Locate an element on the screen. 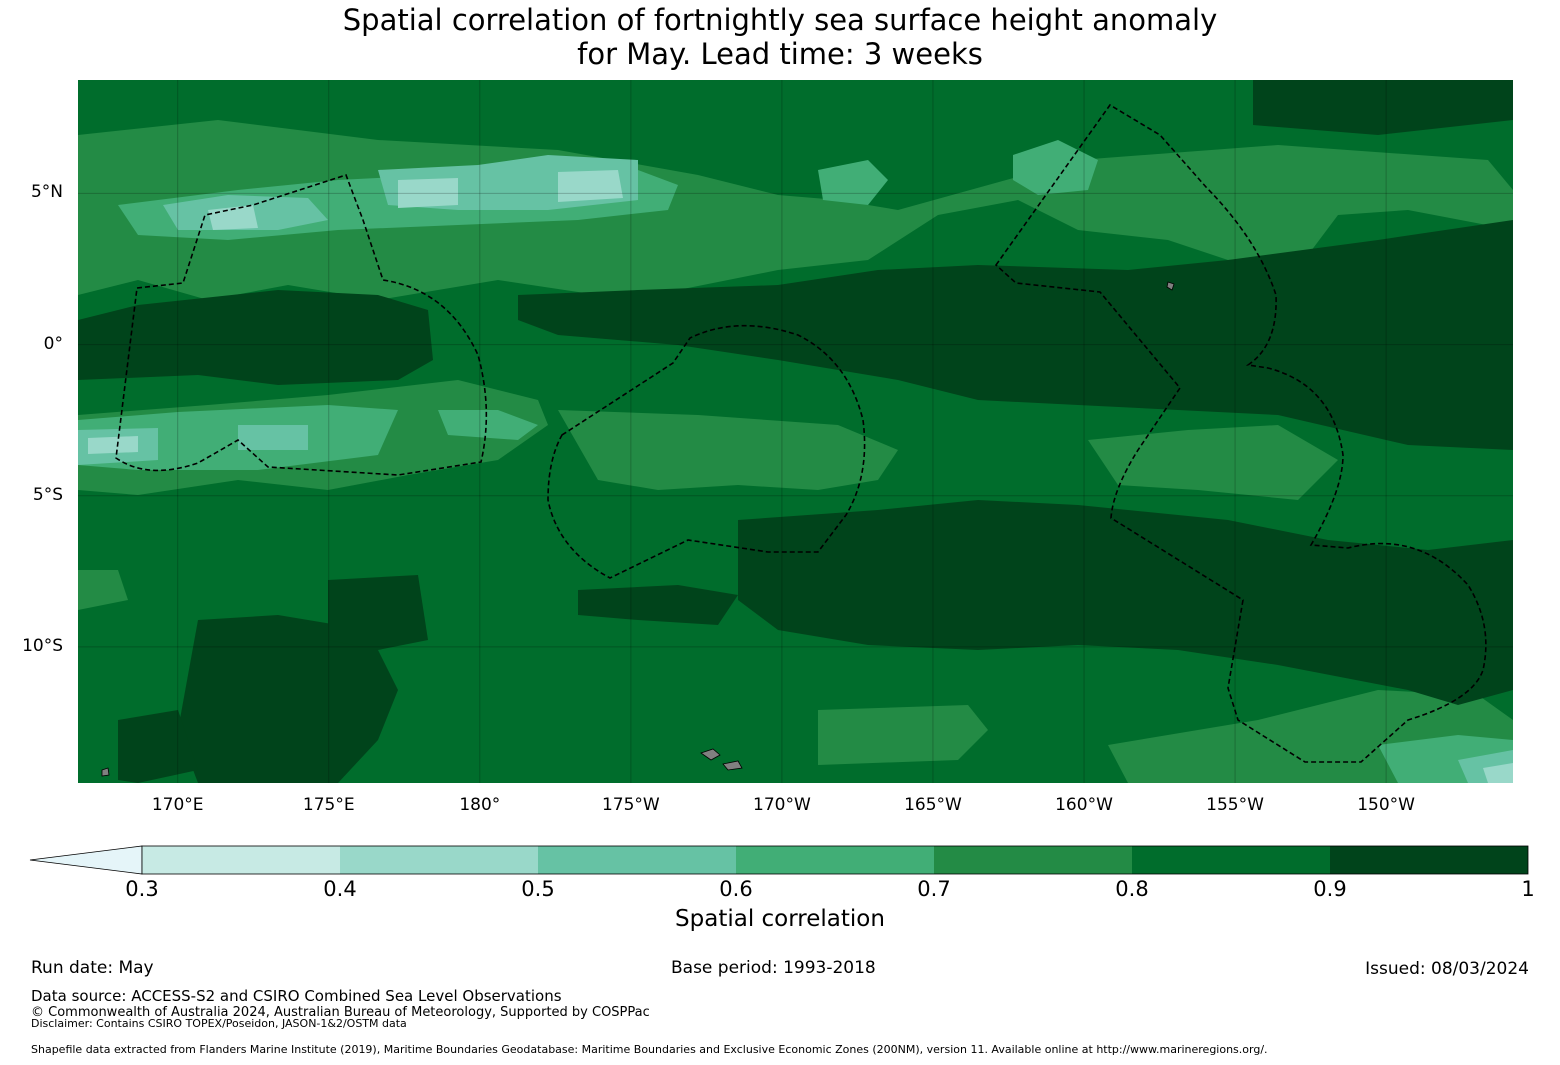 The width and height of the screenshot is (1560, 1065). base-period-text: Base period: 1993-2018 is located at coordinates (773, 968).